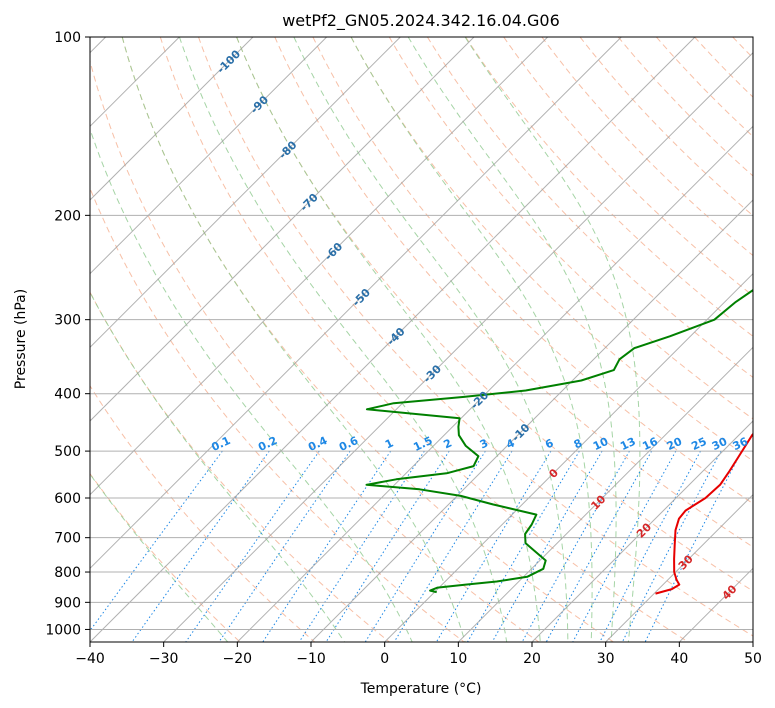 The image size is (775, 708). What do you see at coordinates (21, 339) in the screenshot?
I see `y-axis-label: Pressure (hPa)` at bounding box center [21, 339].